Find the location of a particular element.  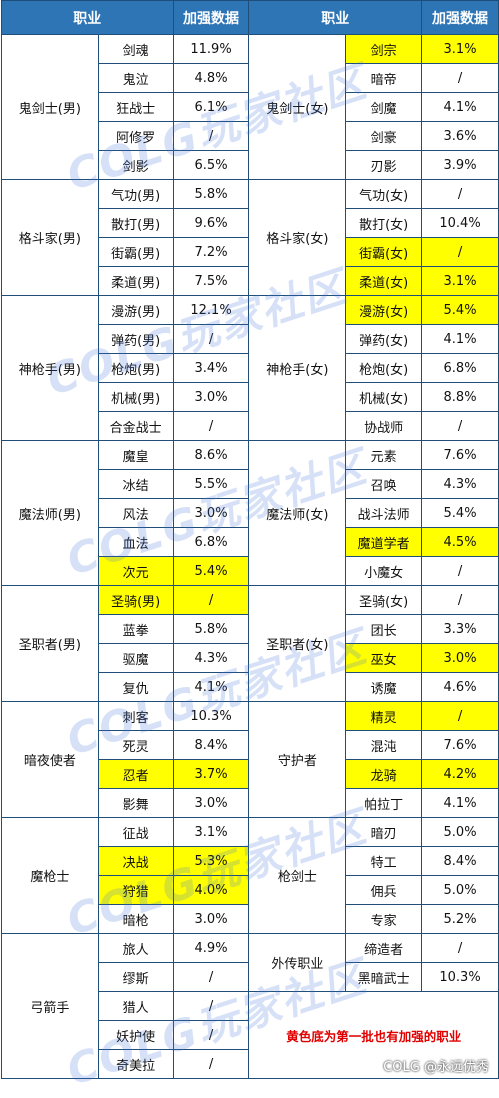

table-row: 血法 6.8% 魔道学者 4.5% is located at coordinates (250, 542).